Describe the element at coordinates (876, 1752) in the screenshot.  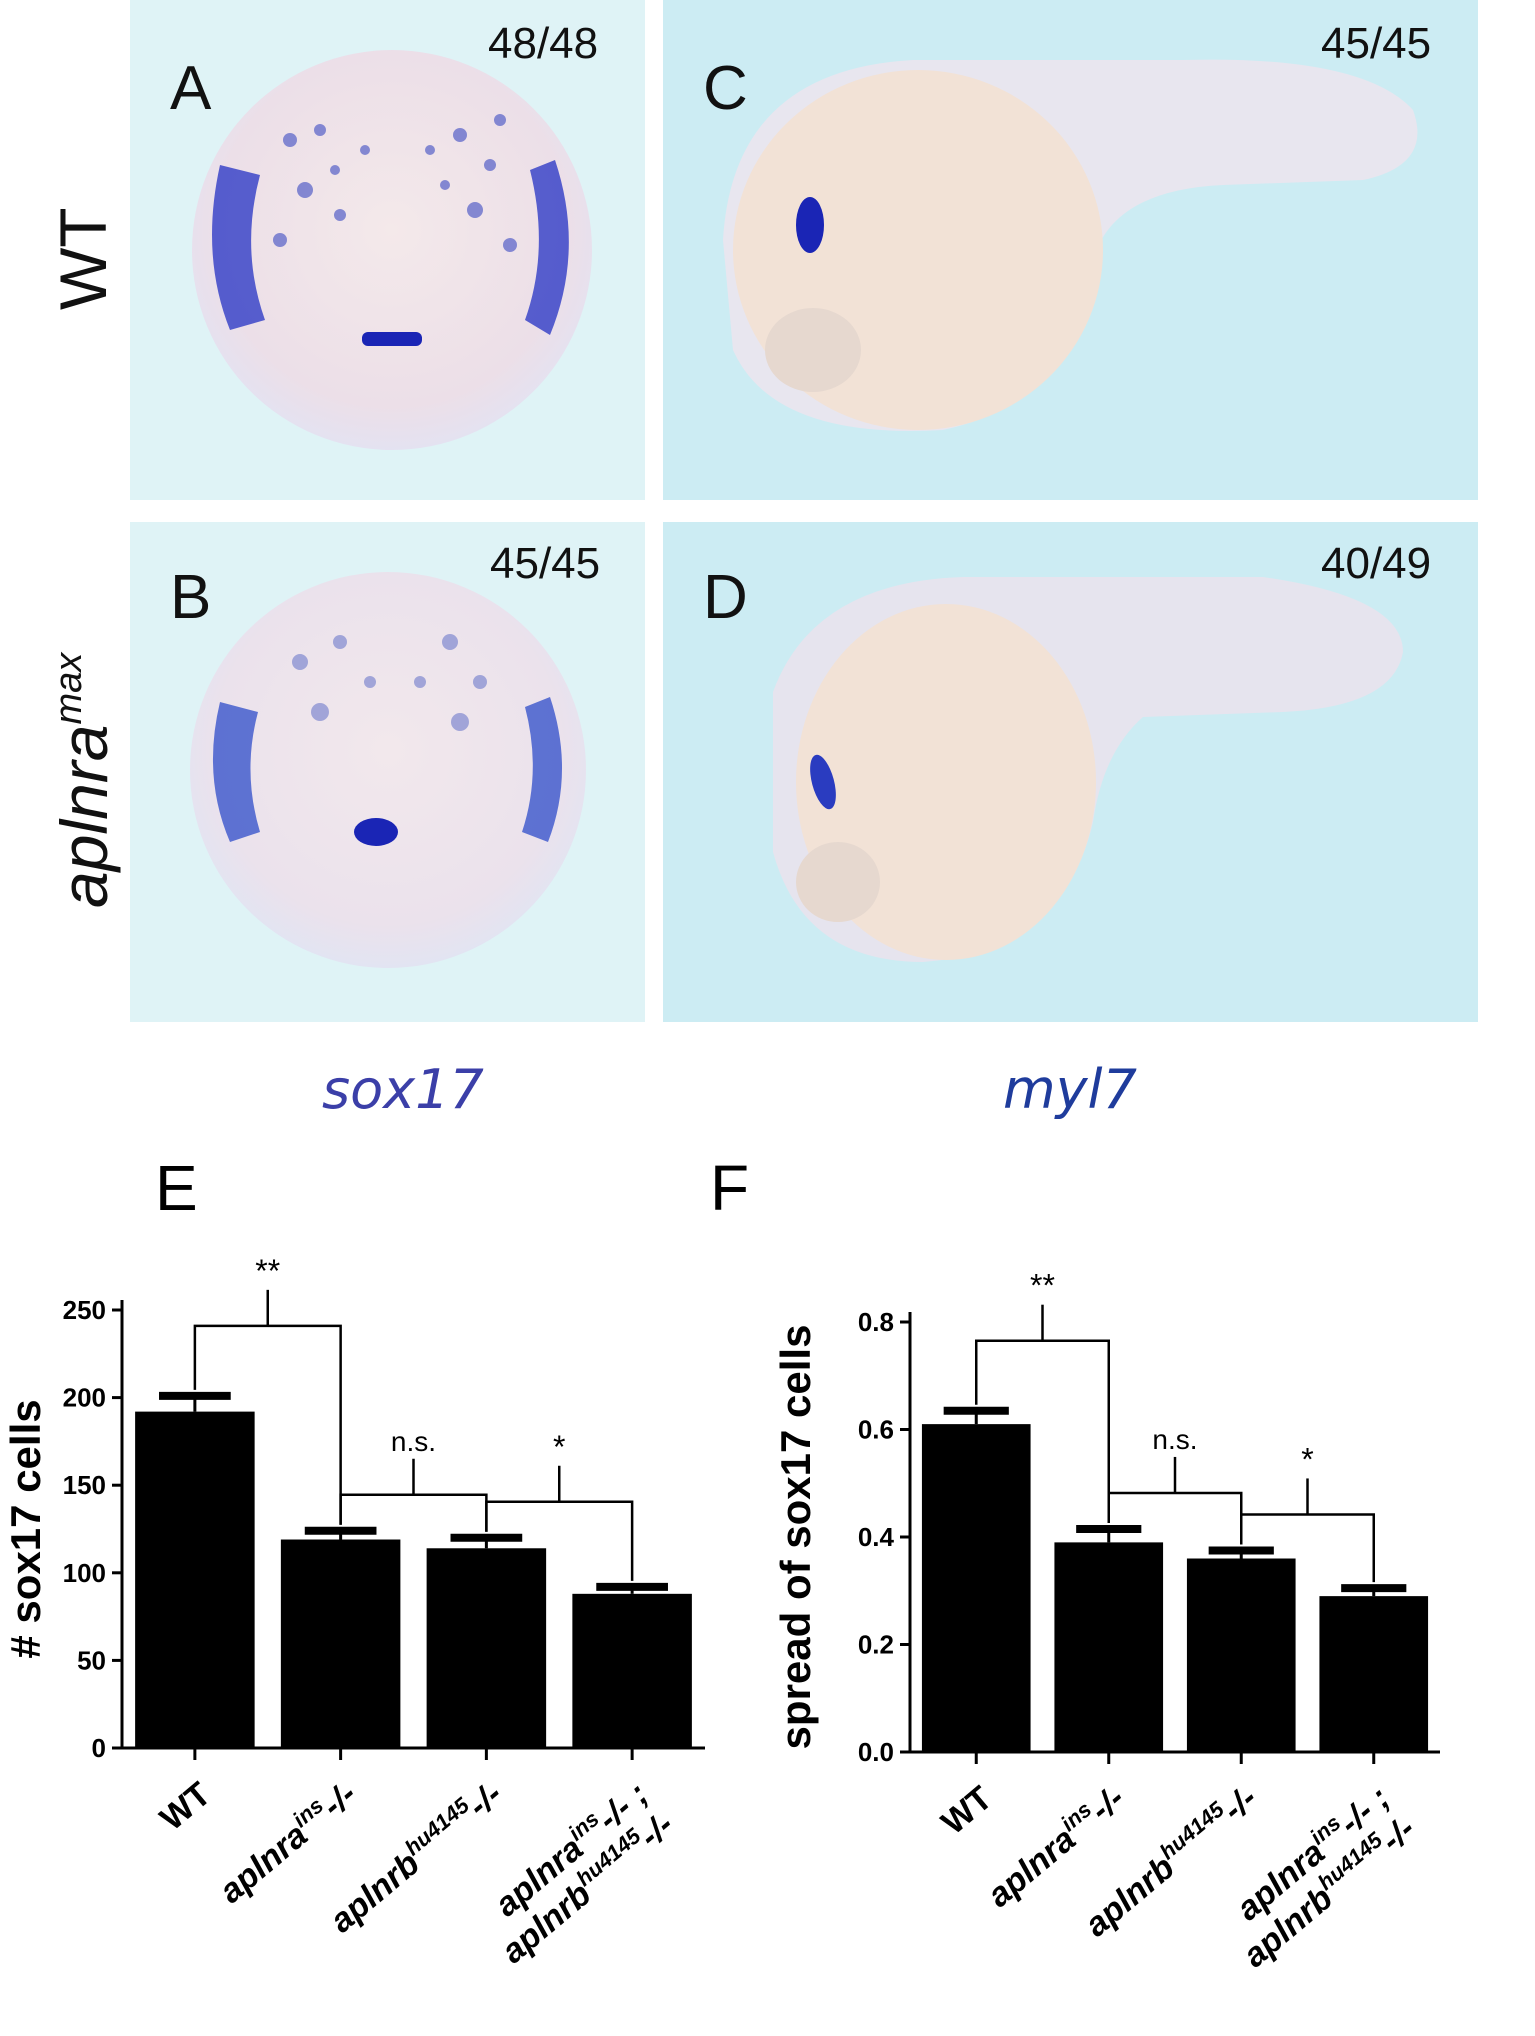
I see `y-tick-label: 0.0` at that location.